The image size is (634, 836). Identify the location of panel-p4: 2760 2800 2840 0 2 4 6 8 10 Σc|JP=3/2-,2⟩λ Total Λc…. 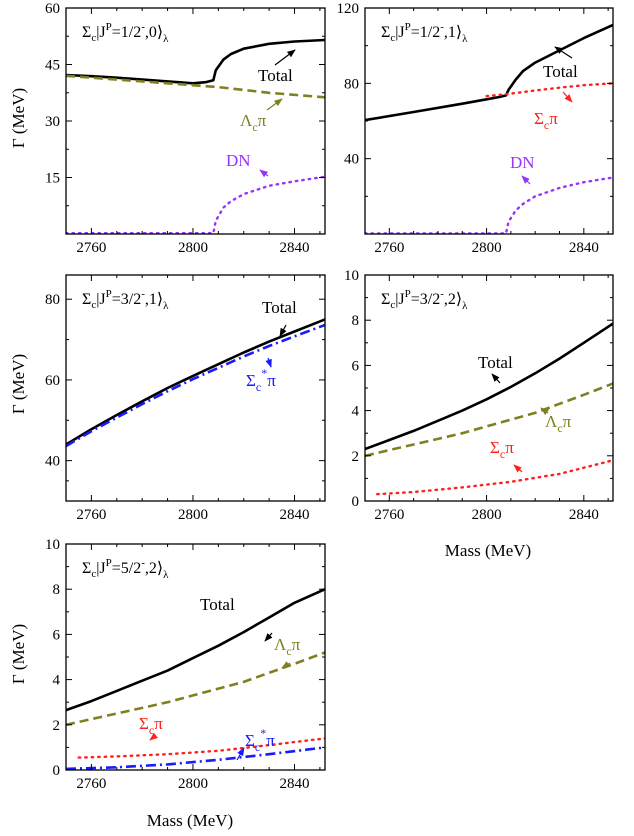
(479, 395).